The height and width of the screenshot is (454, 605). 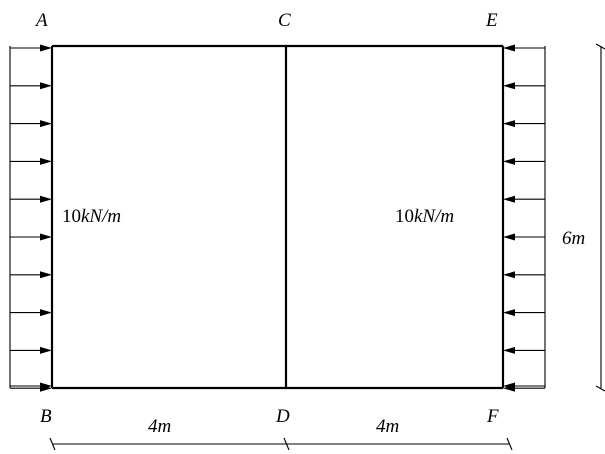 I want to click on span-tick-f, so click(x=509, y=444).